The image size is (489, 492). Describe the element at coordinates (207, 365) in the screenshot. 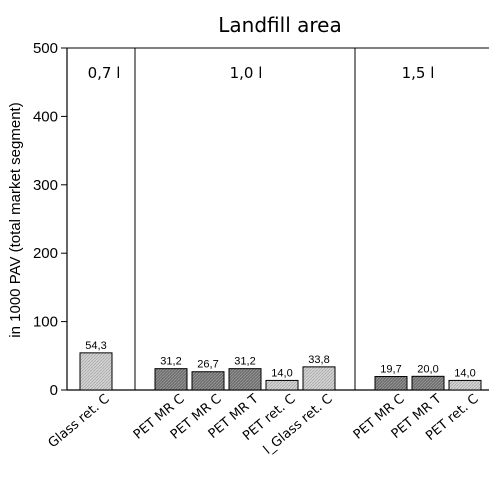

I see `value-label: 26,7` at that location.